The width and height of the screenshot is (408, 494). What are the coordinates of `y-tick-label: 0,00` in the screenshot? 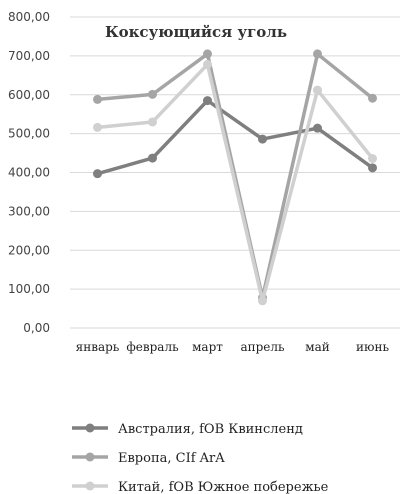 It's located at (36, 328).